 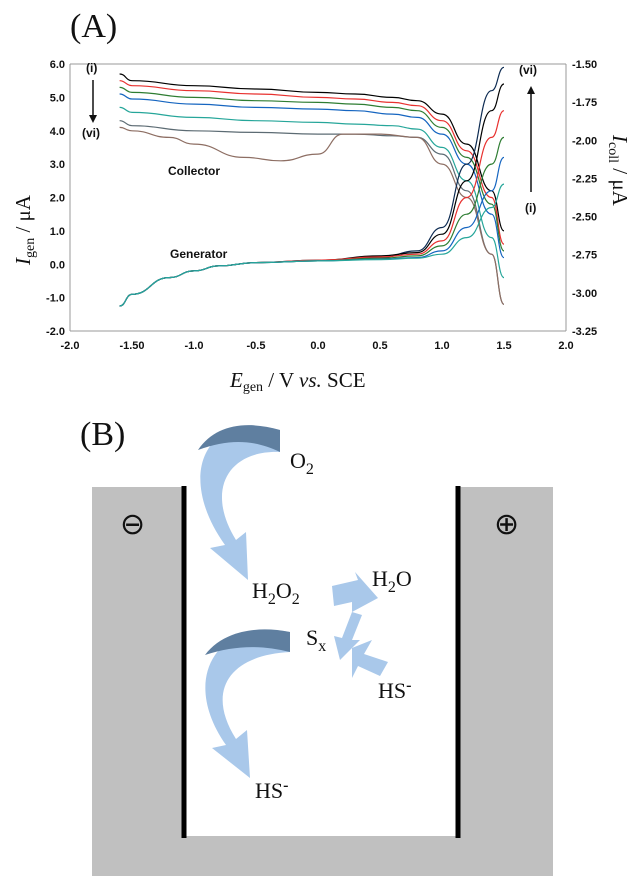 What do you see at coordinates (618, 170) in the screenshot?
I see `right-y-axis-label: Icoll / μA` at bounding box center [618, 170].